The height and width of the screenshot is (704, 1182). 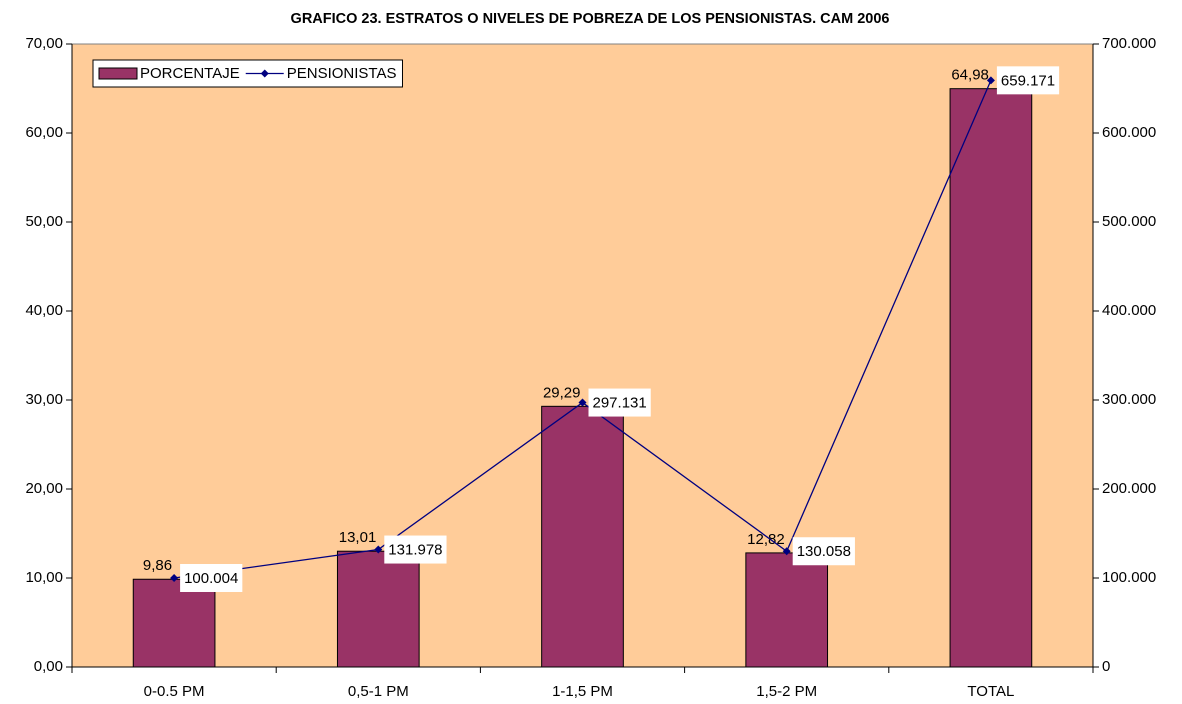 I want to click on y-tick-label: 40,00, so click(x=44, y=310).